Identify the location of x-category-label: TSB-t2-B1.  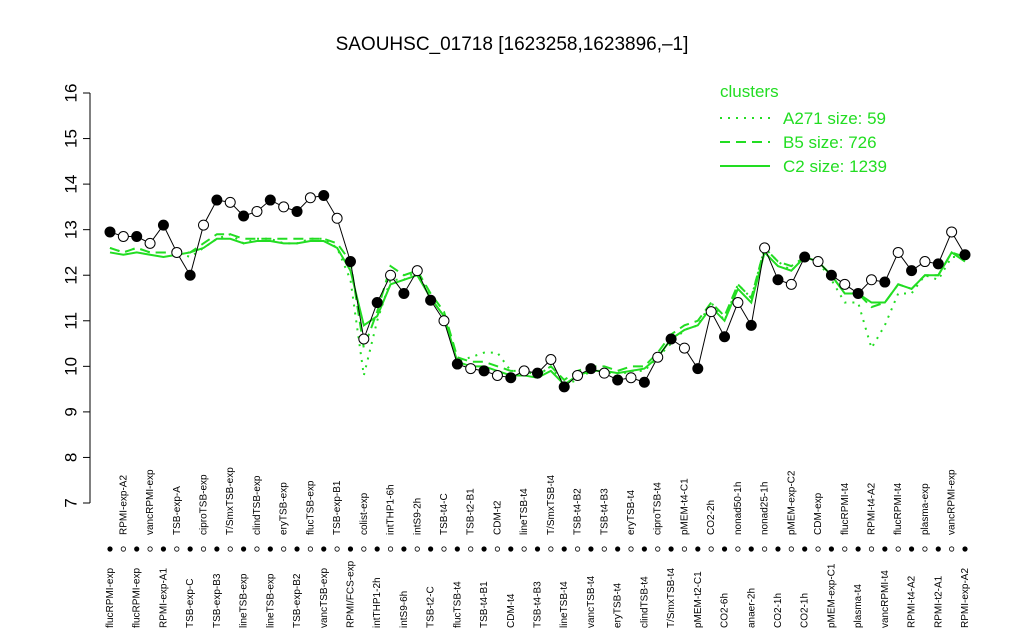
(471, 511).